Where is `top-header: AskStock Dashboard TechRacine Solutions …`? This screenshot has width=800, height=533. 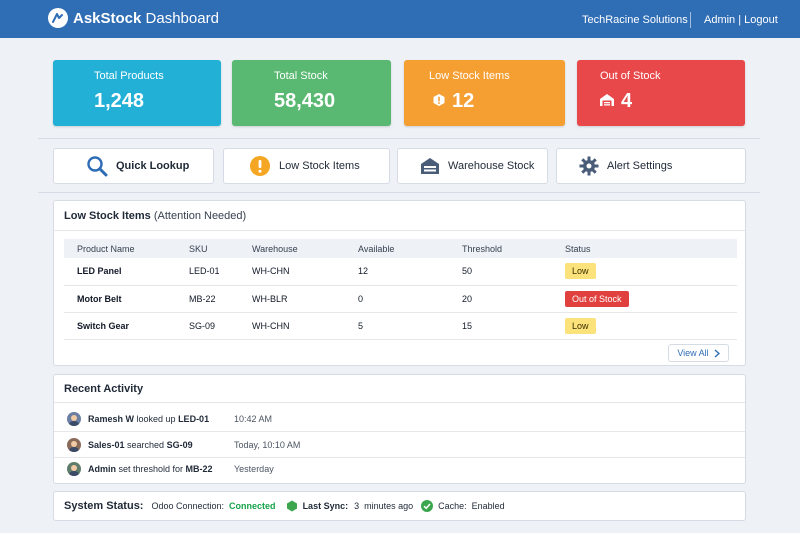 top-header: AskStock Dashboard TechRacine Solutions … is located at coordinates (400, 19).